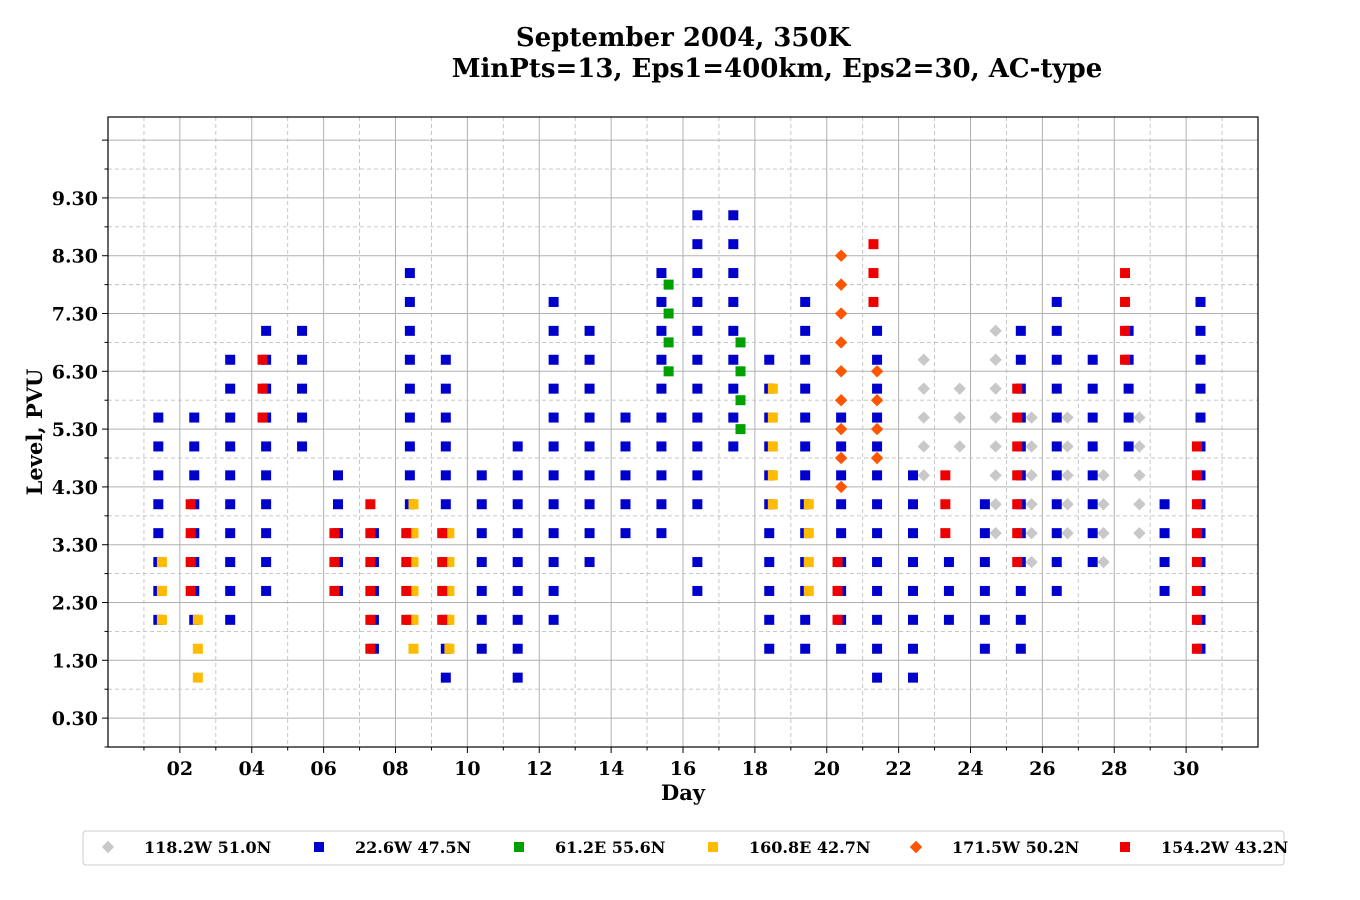 The height and width of the screenshot is (900, 1360). What do you see at coordinates (323, 769) in the screenshot?
I see `x-tick-label: 06` at bounding box center [323, 769].